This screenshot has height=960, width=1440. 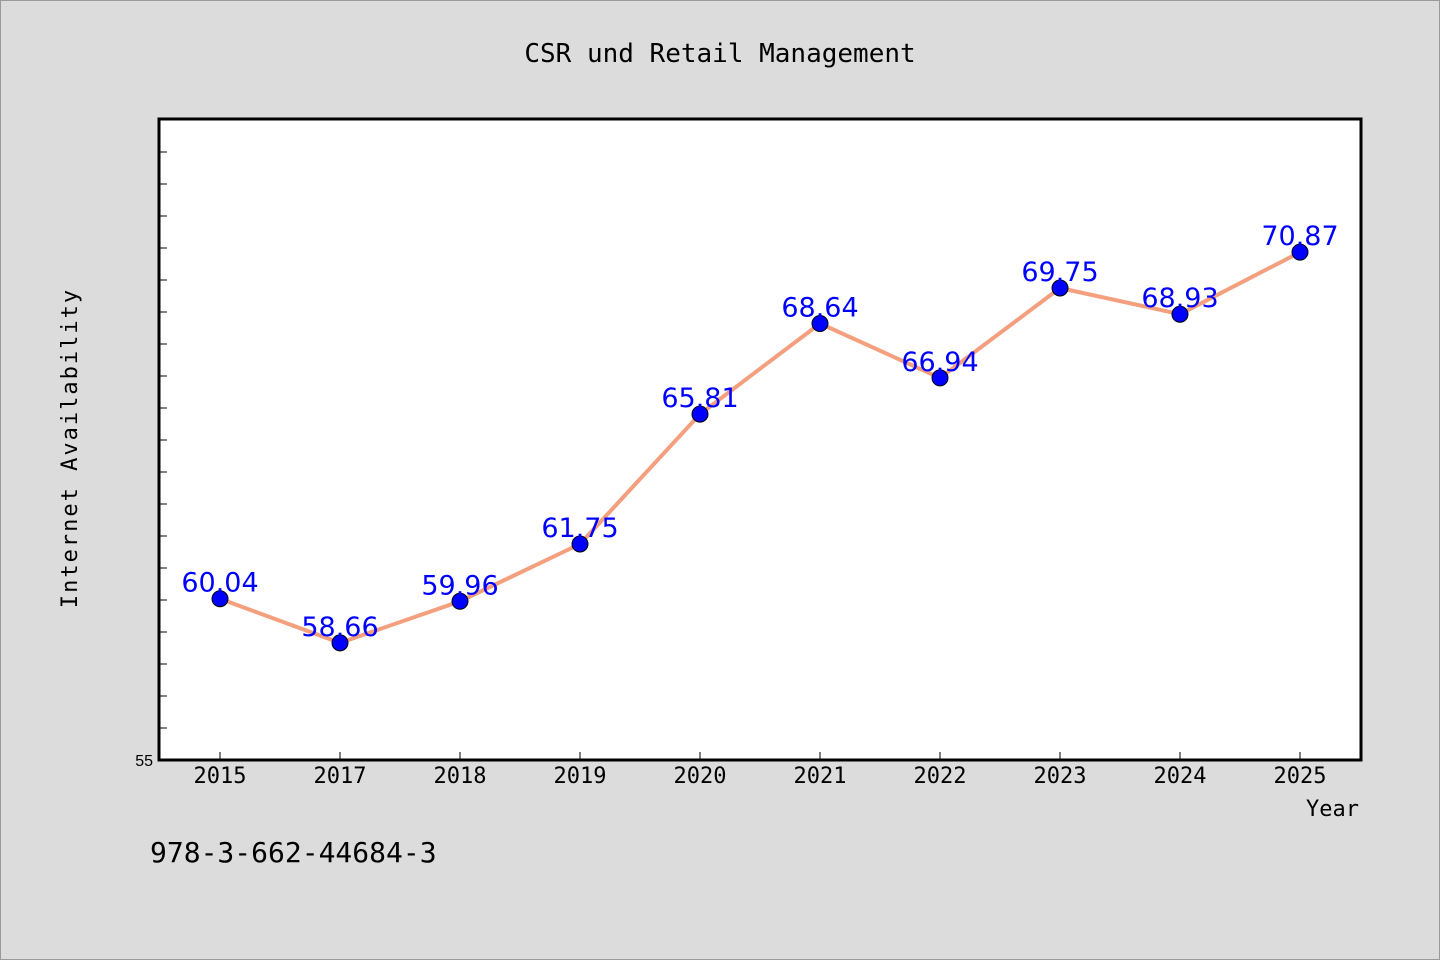 I want to click on data-label: 59.96, so click(x=459, y=585).